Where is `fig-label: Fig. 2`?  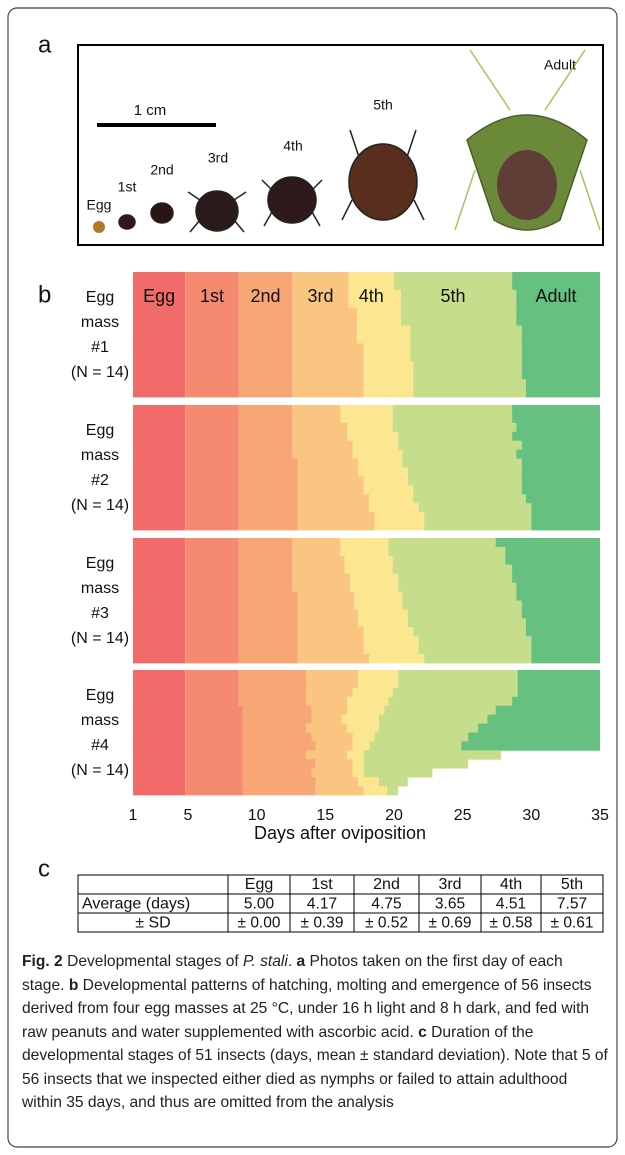
fig-label: Fig. 2 is located at coordinates (42, 961).